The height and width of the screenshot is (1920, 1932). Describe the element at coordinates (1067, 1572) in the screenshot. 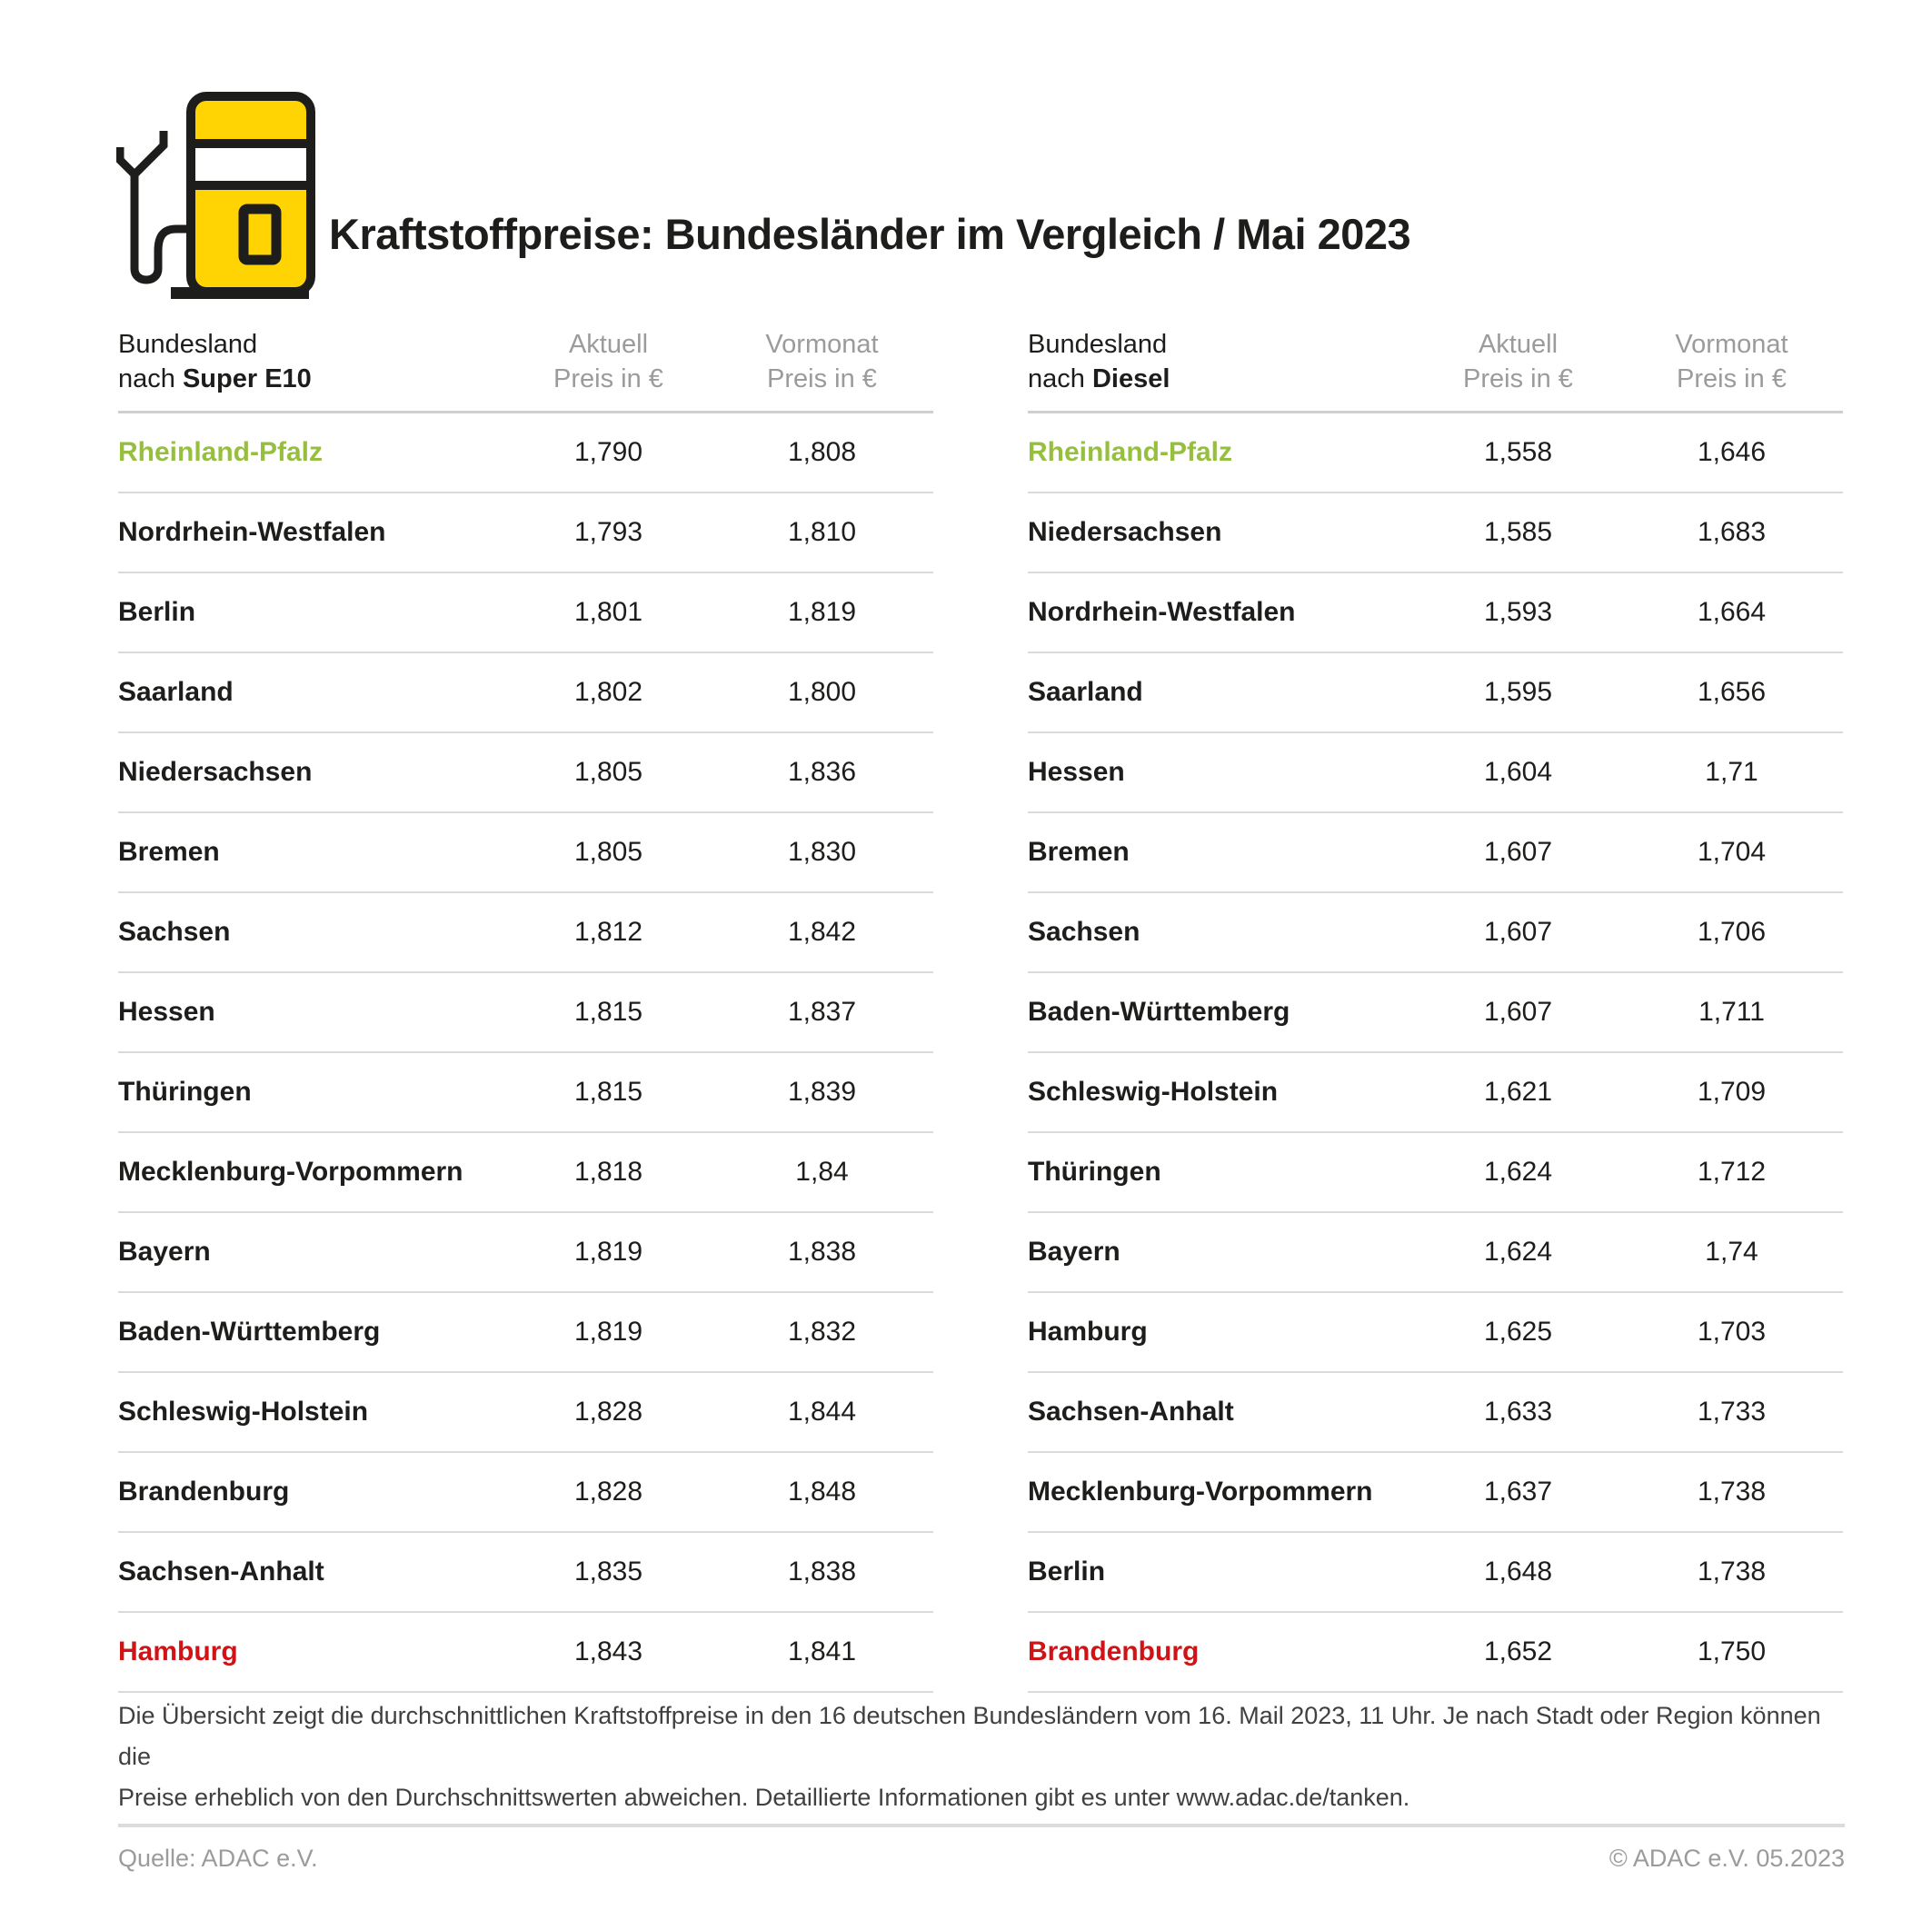

I see `bundesland-cell: Berlin` at that location.